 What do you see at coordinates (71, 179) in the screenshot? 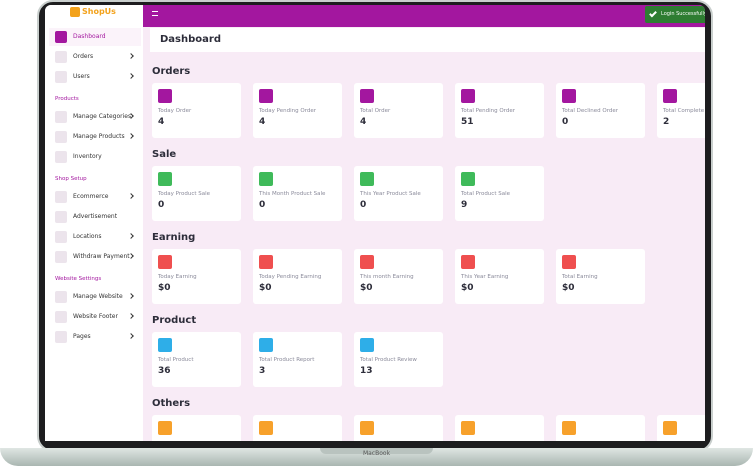
I see `sidebar-section-title: Shop Setup` at bounding box center [71, 179].